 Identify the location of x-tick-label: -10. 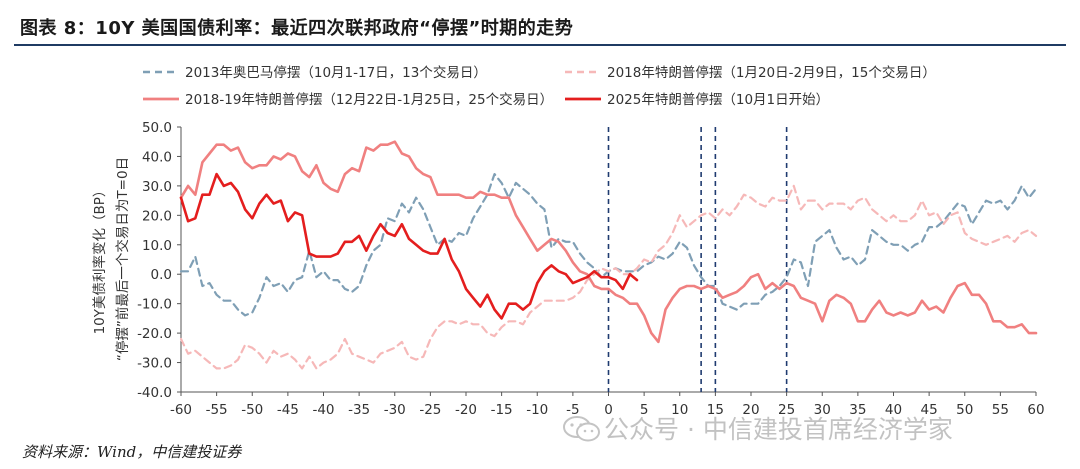
(537, 410).